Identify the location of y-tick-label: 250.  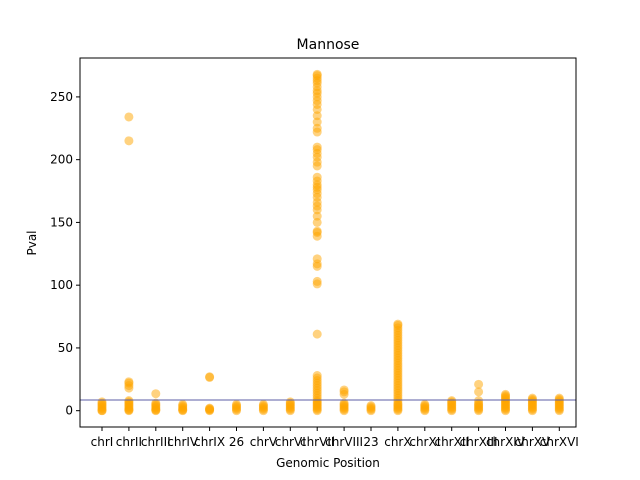
(61, 97).